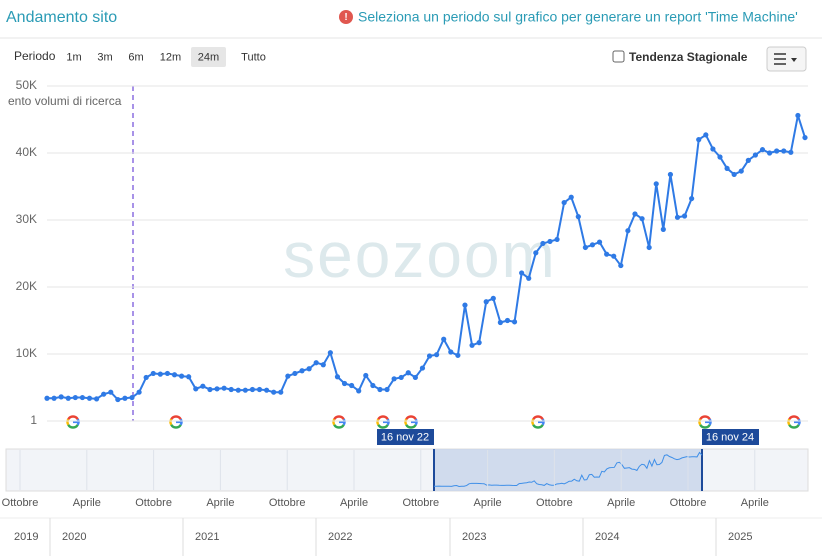 This screenshot has width=822, height=556. I want to click on start-date: 16 nov 22, so click(405, 437).